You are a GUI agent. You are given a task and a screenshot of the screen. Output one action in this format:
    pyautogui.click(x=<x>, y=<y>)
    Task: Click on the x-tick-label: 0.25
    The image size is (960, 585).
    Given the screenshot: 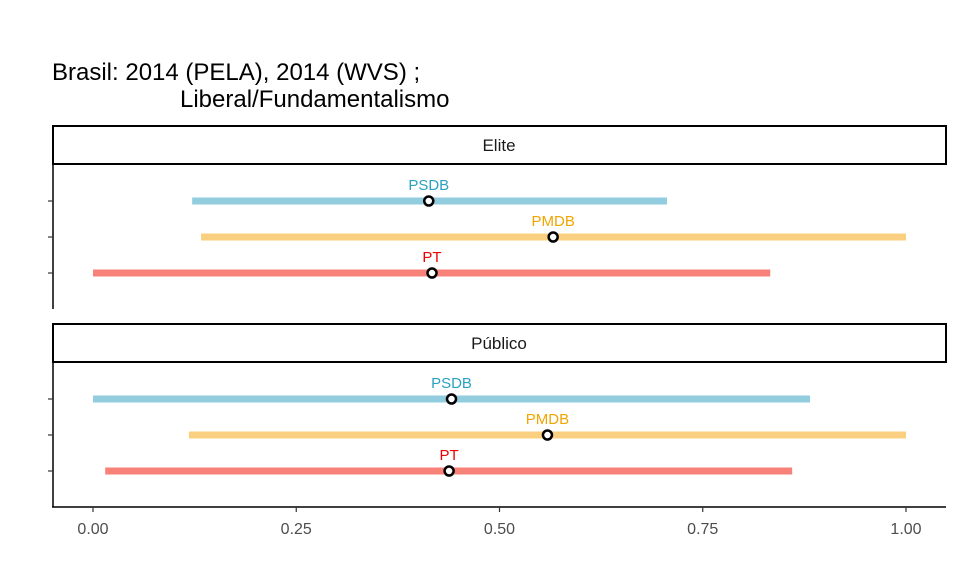 What is the action you would take?
    pyautogui.click(x=296, y=529)
    